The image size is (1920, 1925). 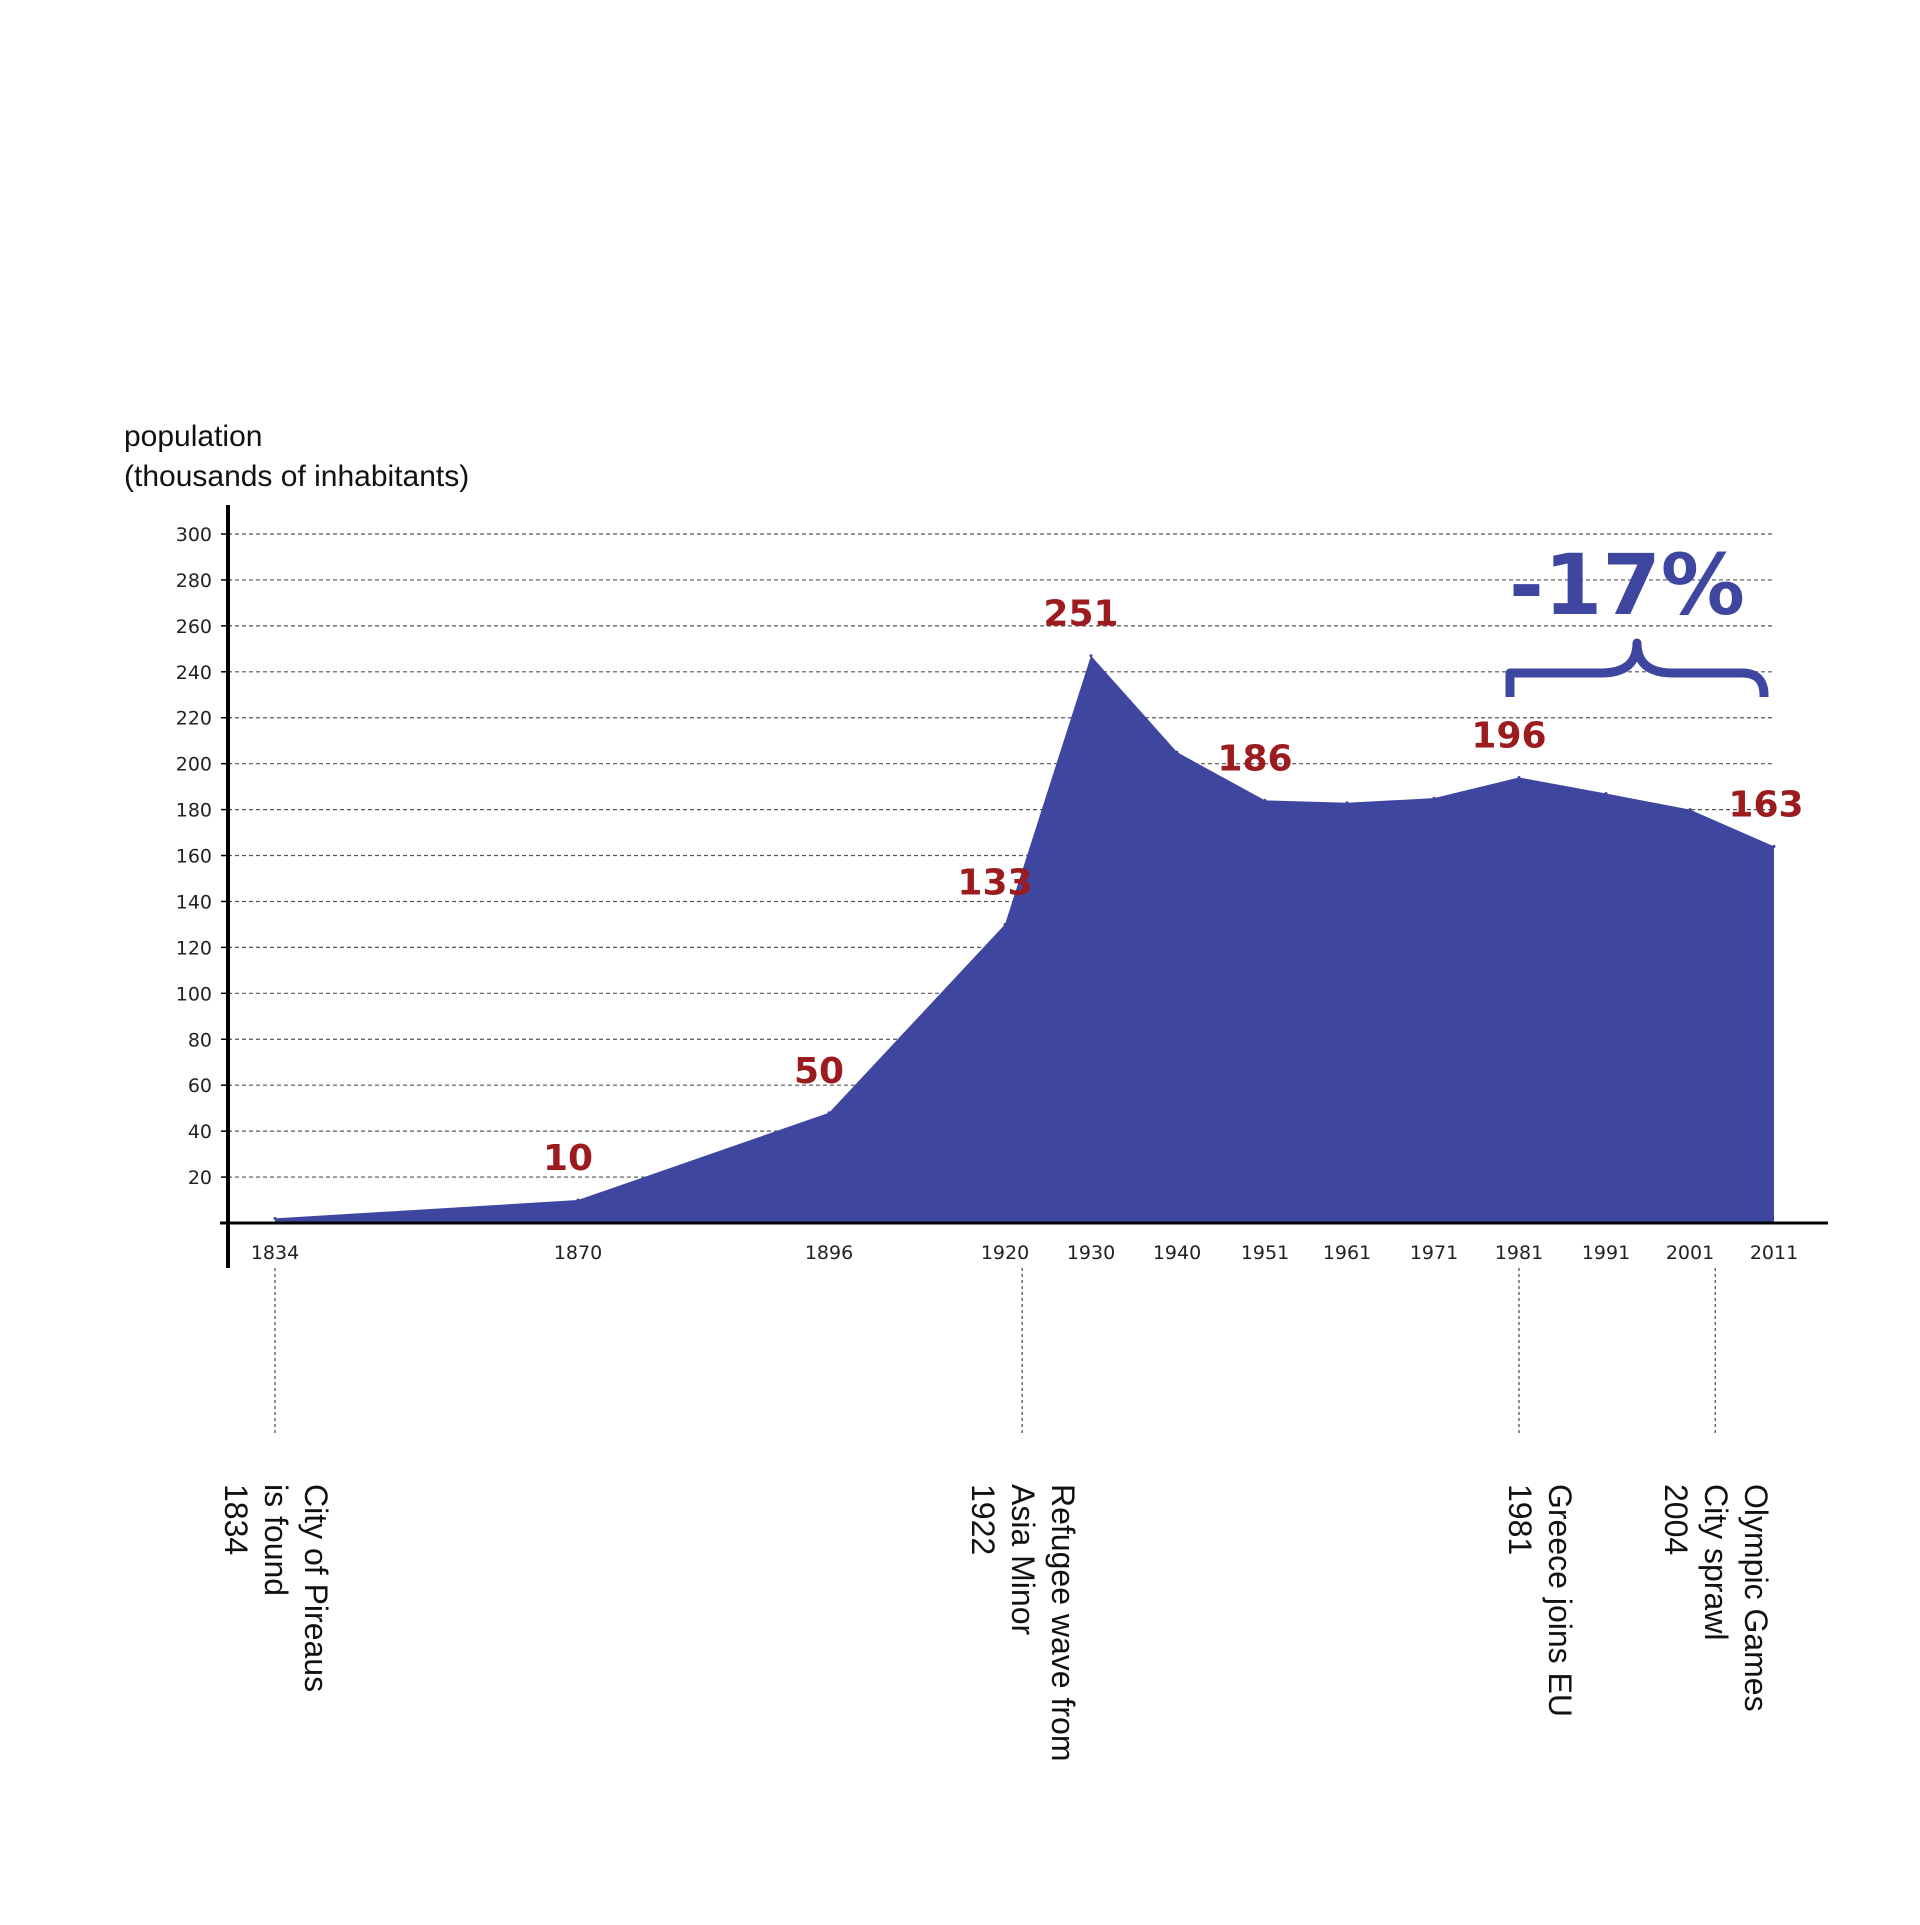 What do you see at coordinates (1005, 1253) in the screenshot?
I see `x-tick-label-1920: 1920` at bounding box center [1005, 1253].